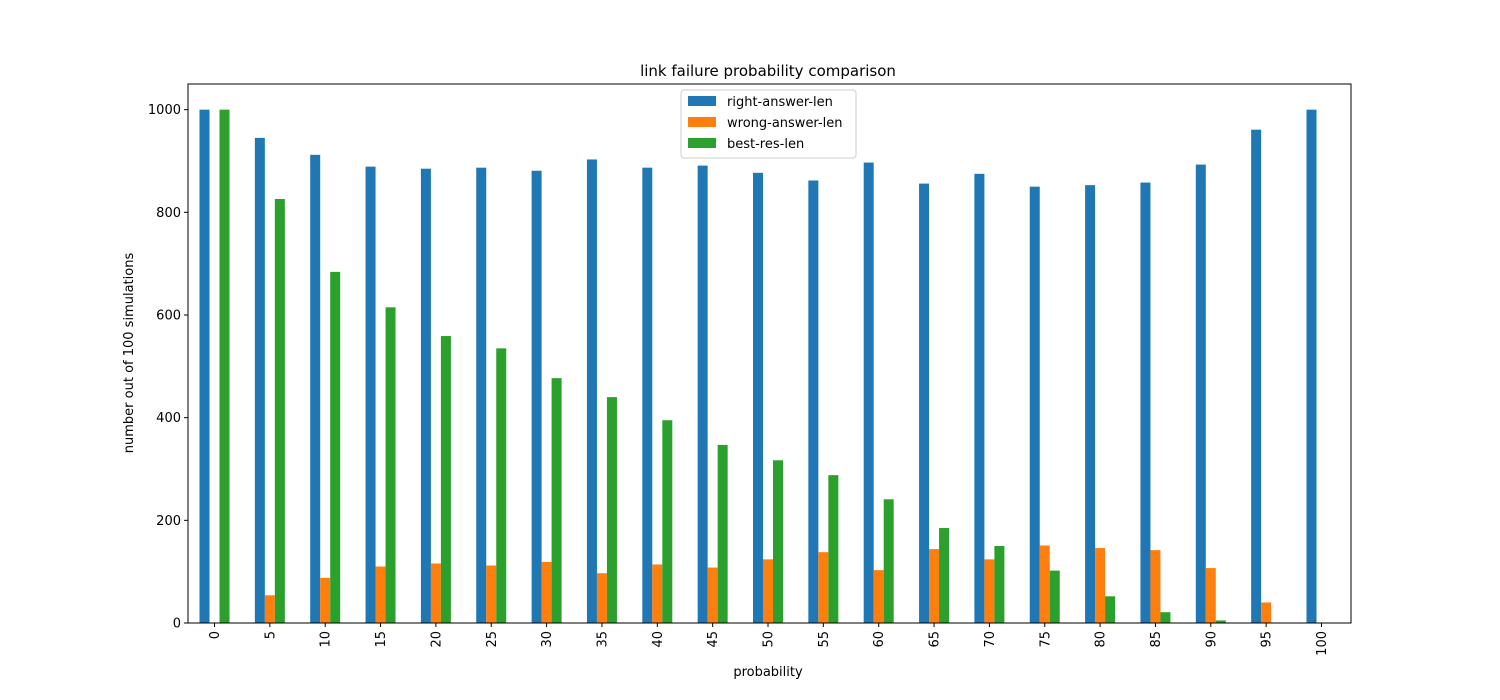  I want to click on x-tick-label: 0, so click(215, 635).